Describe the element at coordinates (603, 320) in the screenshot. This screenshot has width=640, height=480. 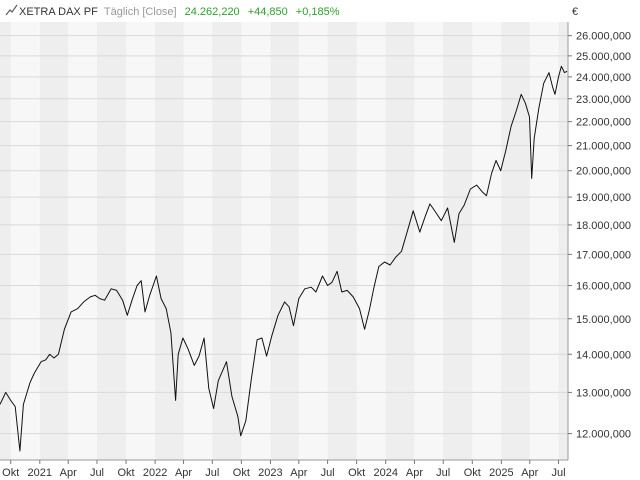
I see `y-tick-label: 15.000,000` at that location.